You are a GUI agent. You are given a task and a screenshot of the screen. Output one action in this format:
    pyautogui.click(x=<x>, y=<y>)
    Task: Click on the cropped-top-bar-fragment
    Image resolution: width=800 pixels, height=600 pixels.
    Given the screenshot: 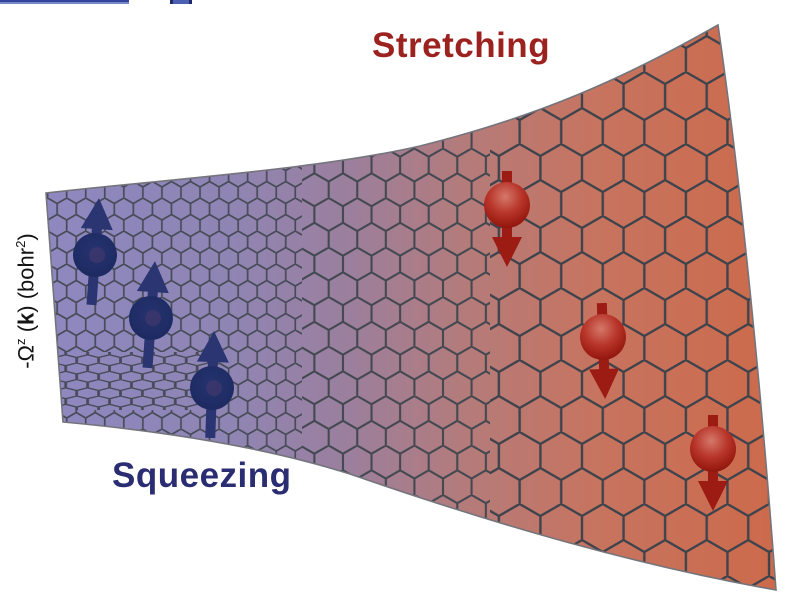 What is the action you would take?
    pyautogui.click(x=64, y=2)
    